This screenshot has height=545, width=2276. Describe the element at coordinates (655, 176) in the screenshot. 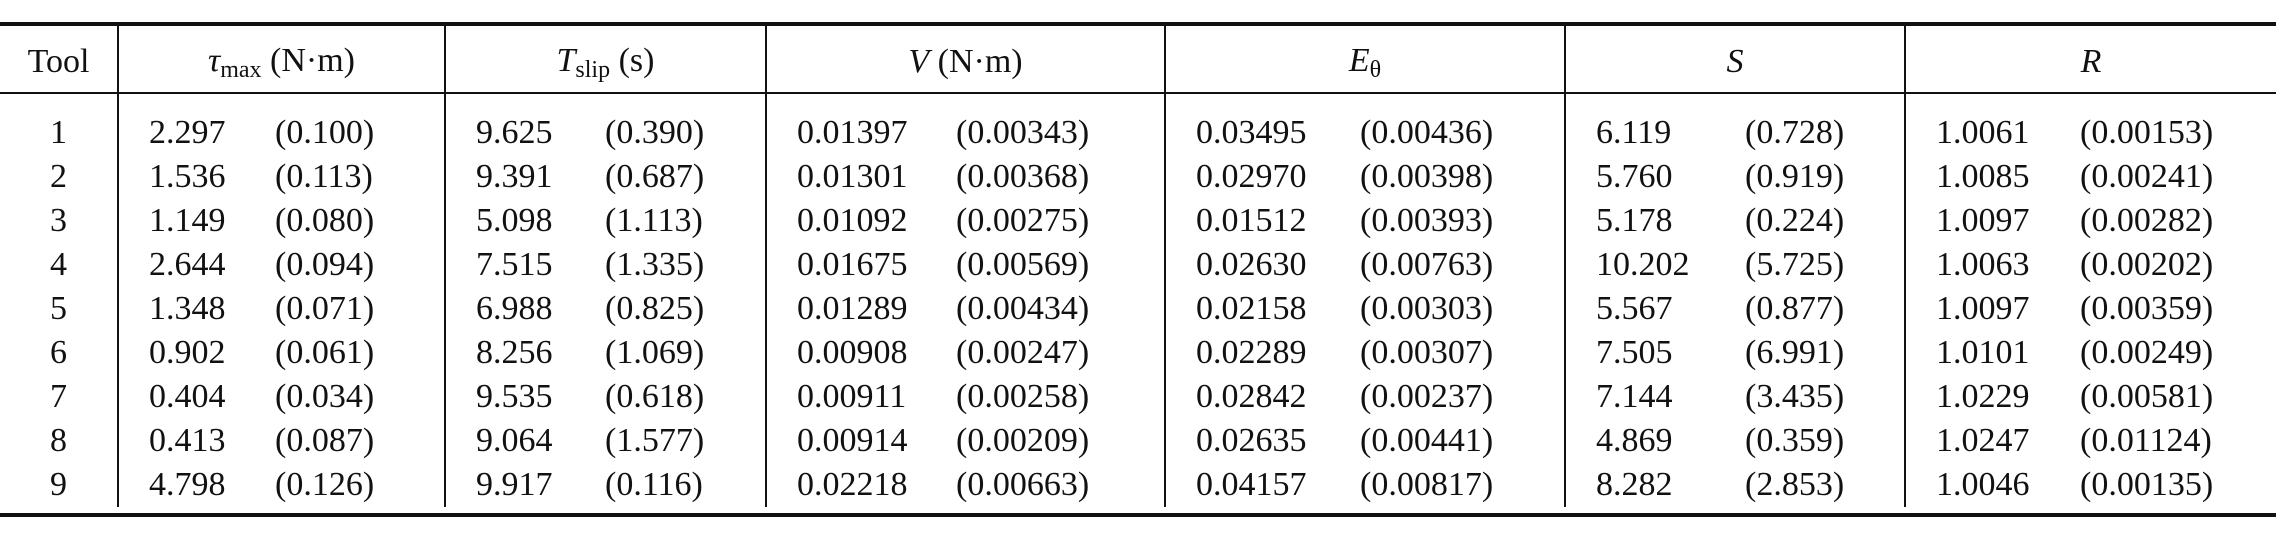

I see `sd-cell: (0.687)` at that location.